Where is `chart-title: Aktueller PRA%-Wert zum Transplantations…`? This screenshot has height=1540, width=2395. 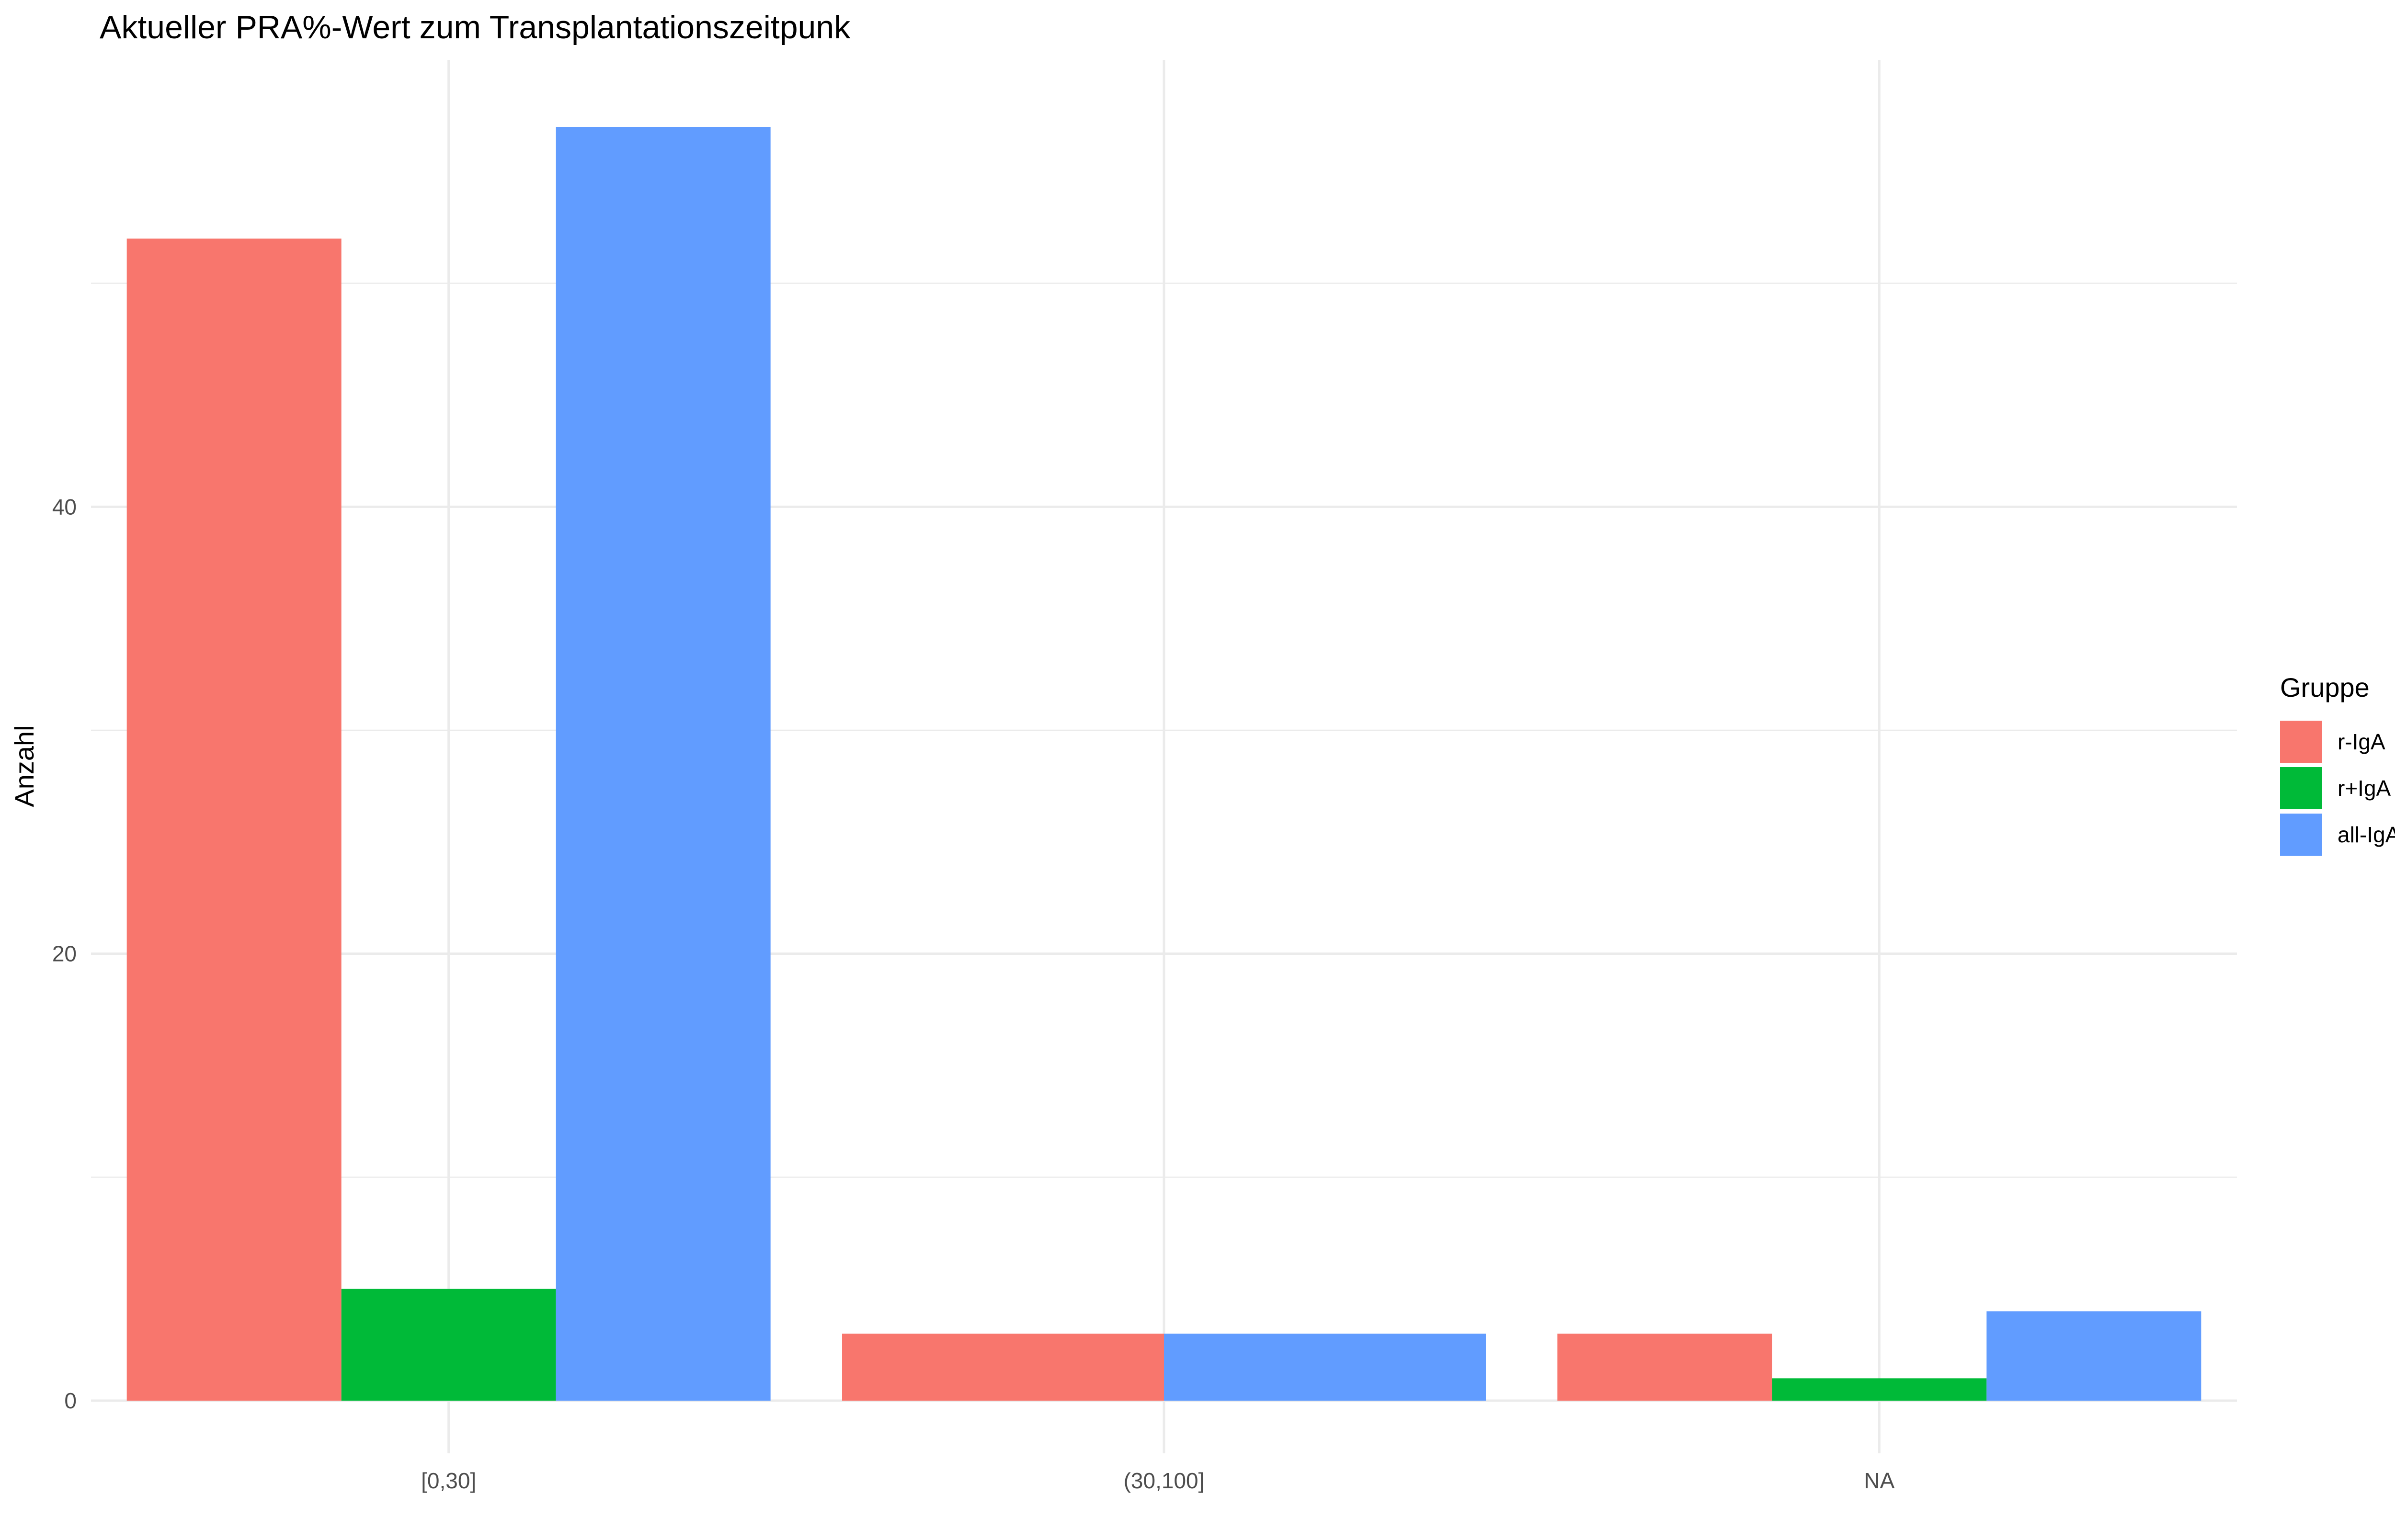 chart-title: Aktueller PRA%-Wert zum Transplantations… is located at coordinates (475, 27).